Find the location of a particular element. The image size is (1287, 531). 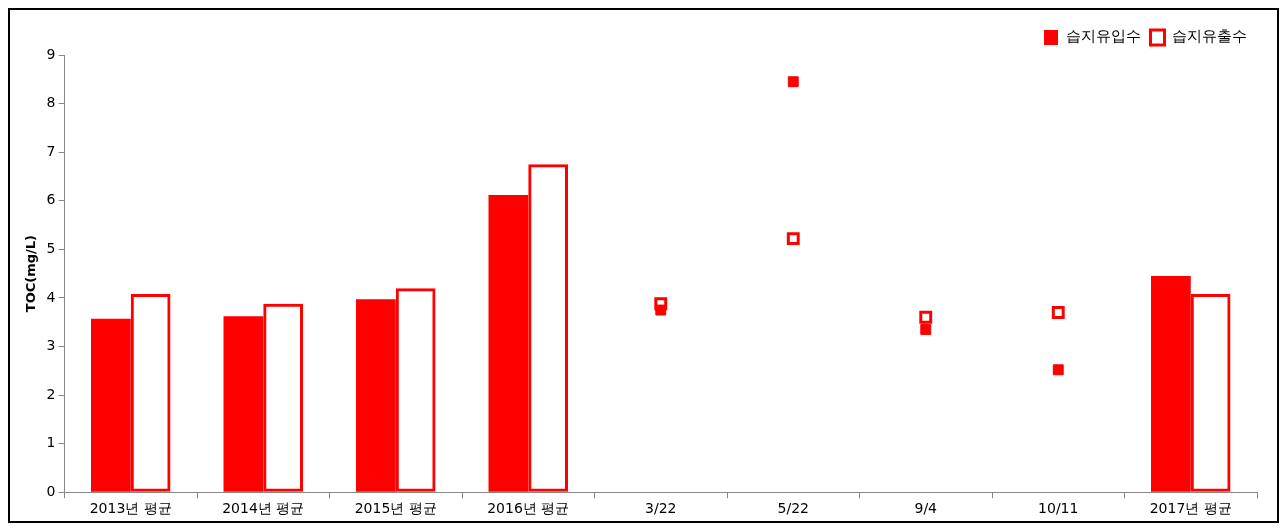

x-tick-label: 5/22 is located at coordinates (793, 508).